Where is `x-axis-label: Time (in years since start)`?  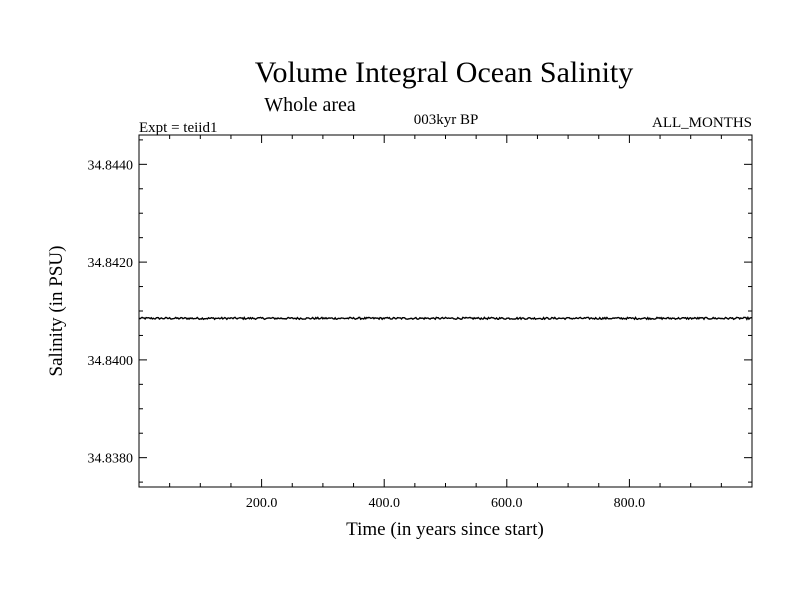 x-axis-label: Time (in years since start) is located at coordinates (445, 529).